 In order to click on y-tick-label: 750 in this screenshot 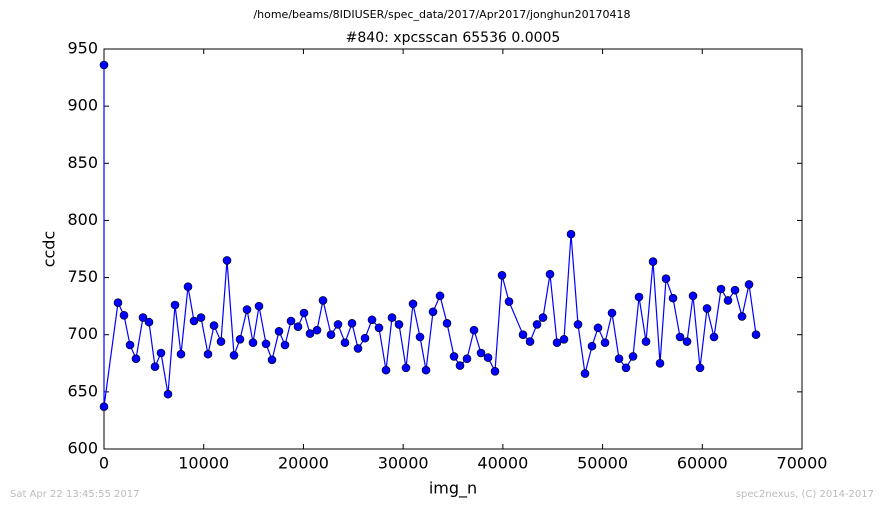, I will do `click(82, 276)`.